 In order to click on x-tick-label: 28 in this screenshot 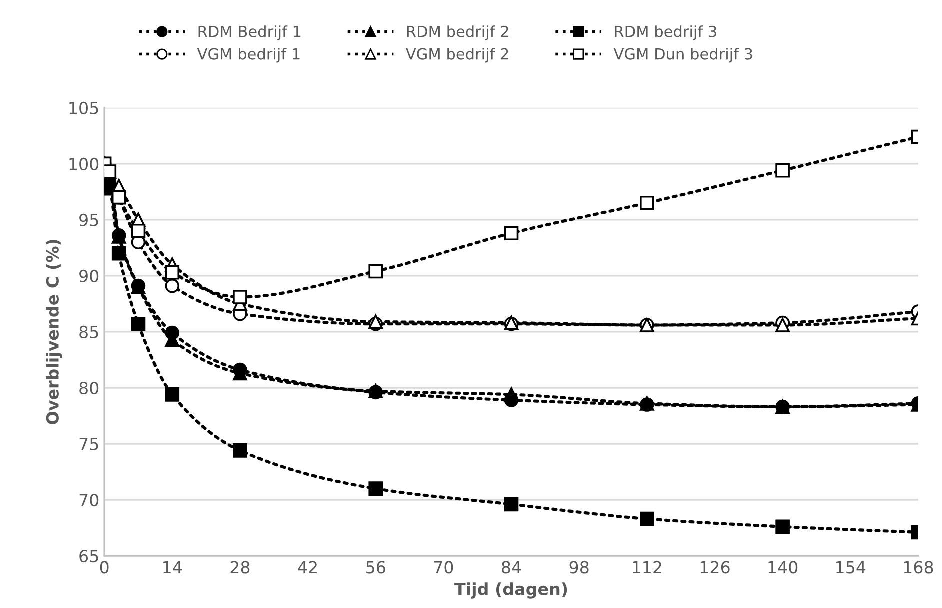, I will do `click(240, 567)`.